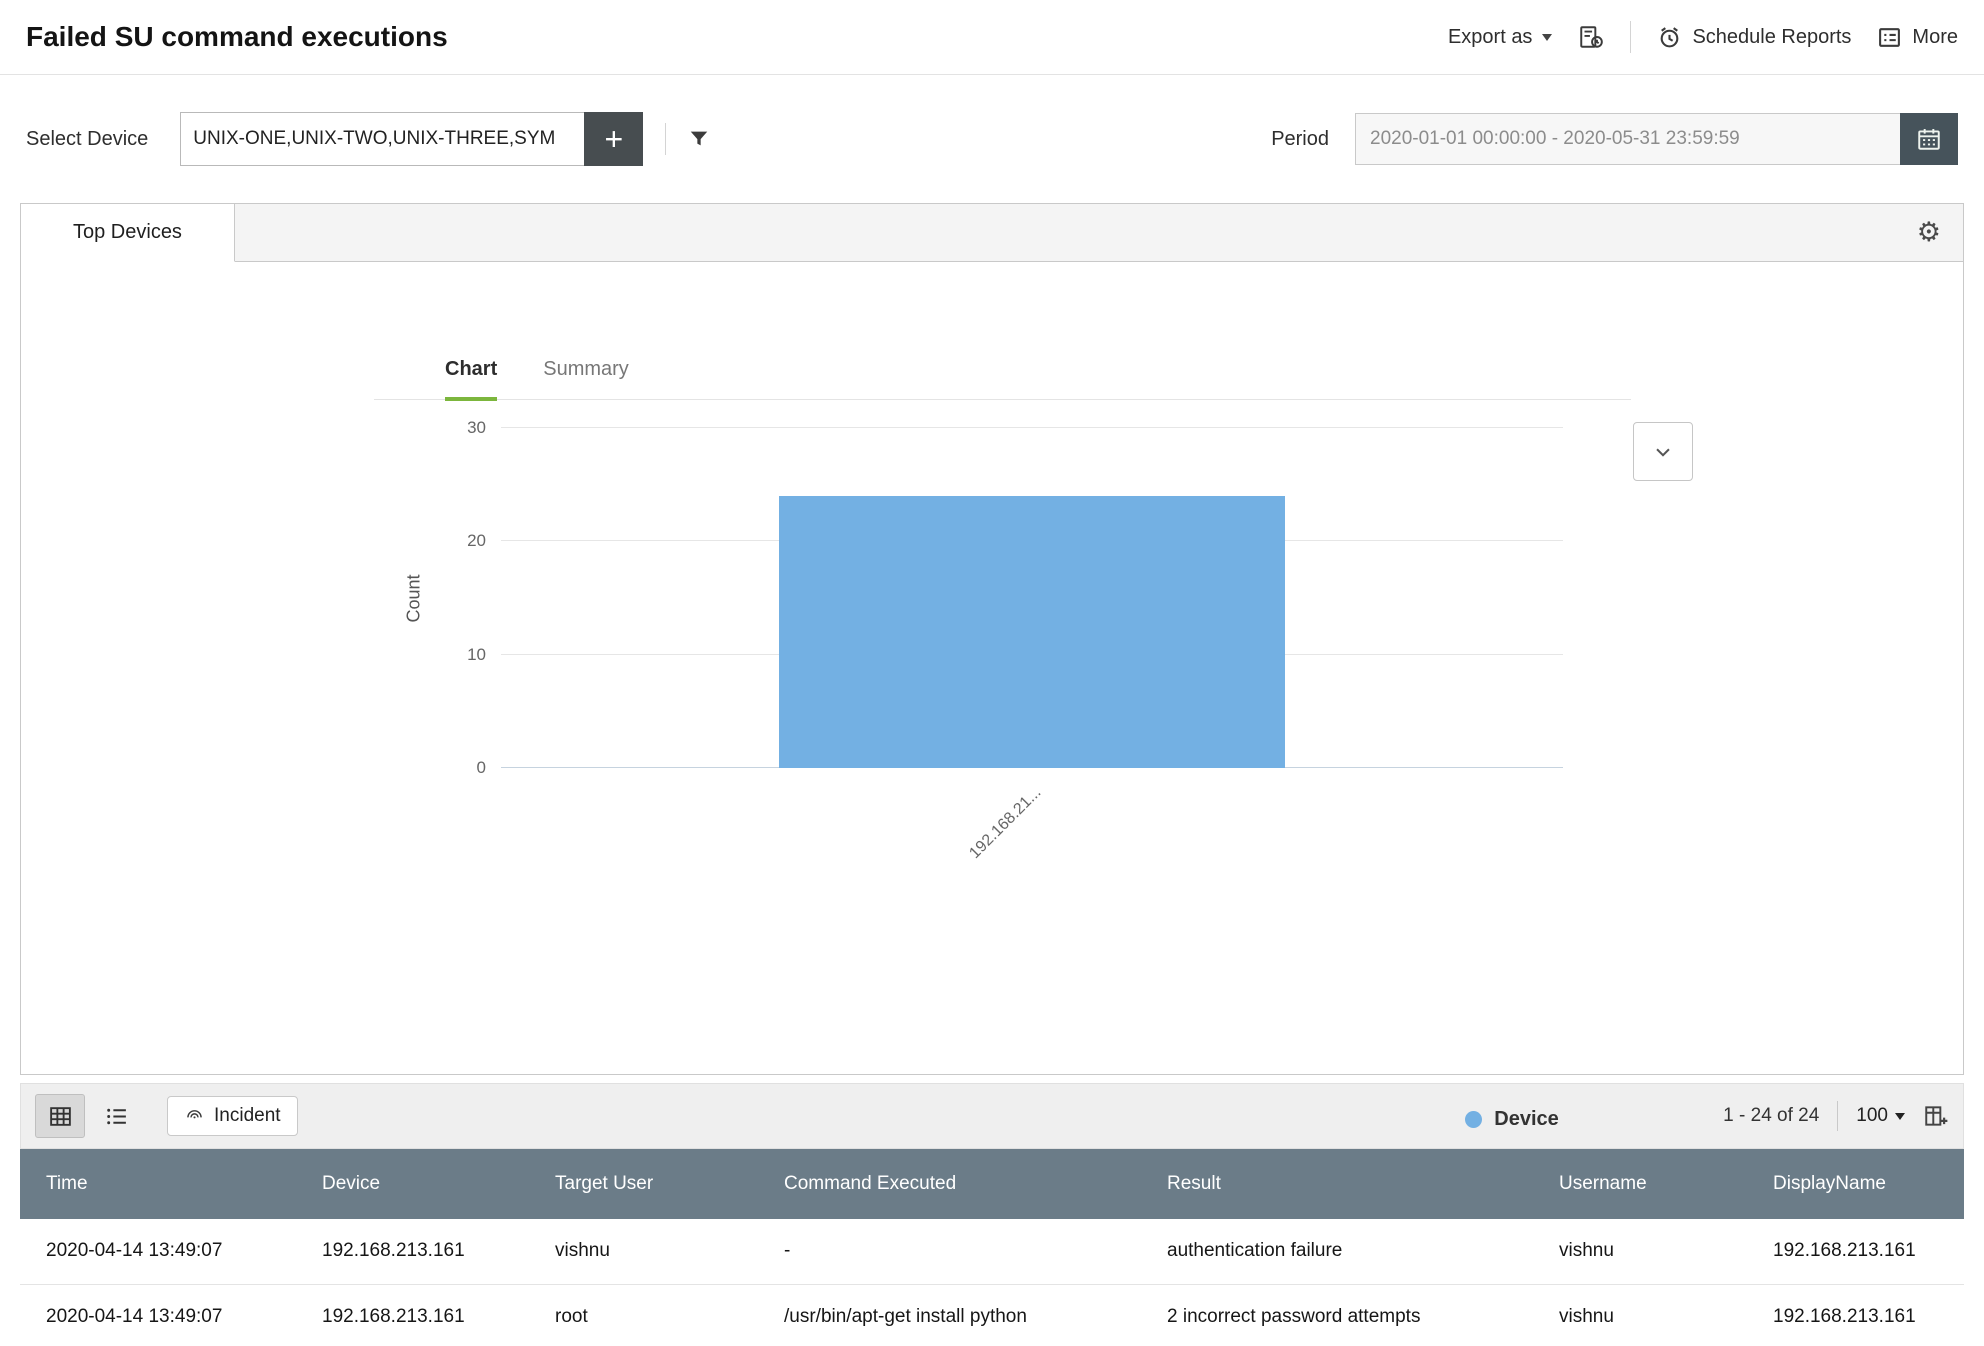 This screenshot has height=1346, width=1984. What do you see at coordinates (1631, 37) in the screenshot?
I see `header-divider` at bounding box center [1631, 37].